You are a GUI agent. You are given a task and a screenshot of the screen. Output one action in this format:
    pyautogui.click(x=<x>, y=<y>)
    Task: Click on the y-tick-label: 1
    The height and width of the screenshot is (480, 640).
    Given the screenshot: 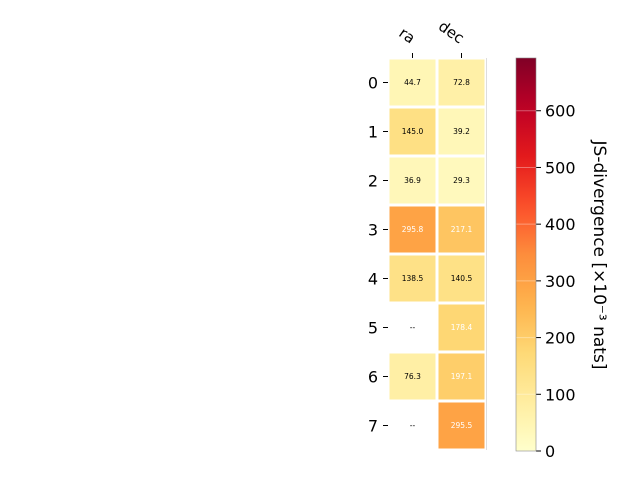 What is the action you would take?
    pyautogui.click(x=373, y=132)
    